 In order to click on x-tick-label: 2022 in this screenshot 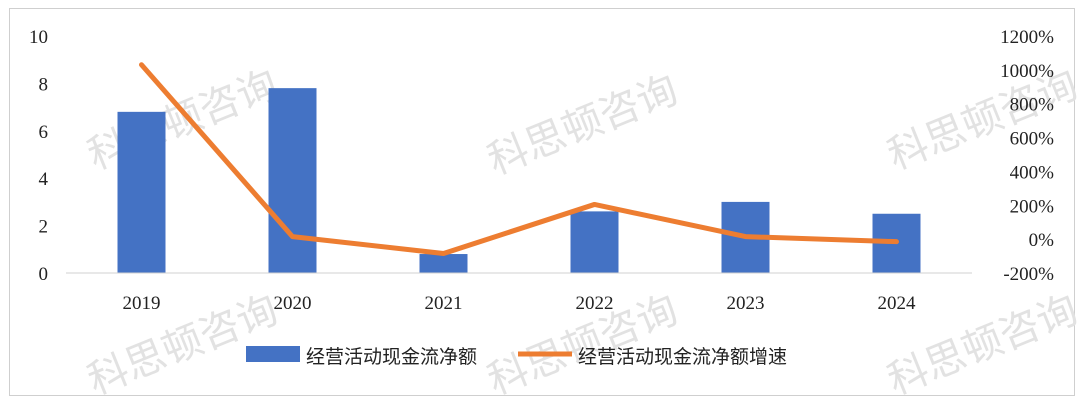, I will do `click(595, 303)`.